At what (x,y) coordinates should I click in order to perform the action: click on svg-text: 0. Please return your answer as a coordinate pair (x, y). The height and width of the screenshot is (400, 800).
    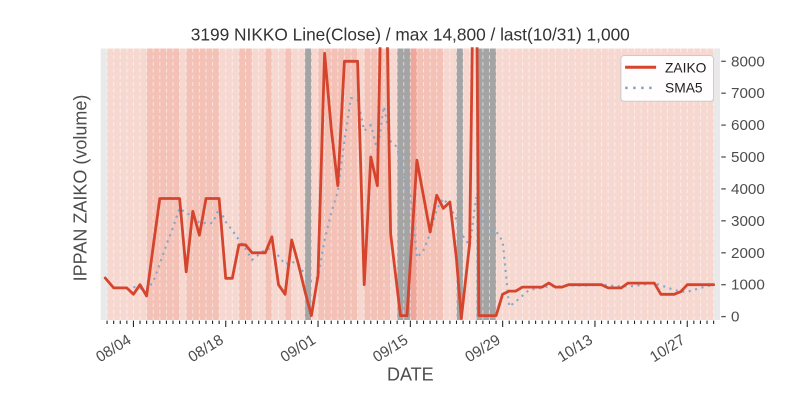
    Looking at the image, I should click on (735, 317).